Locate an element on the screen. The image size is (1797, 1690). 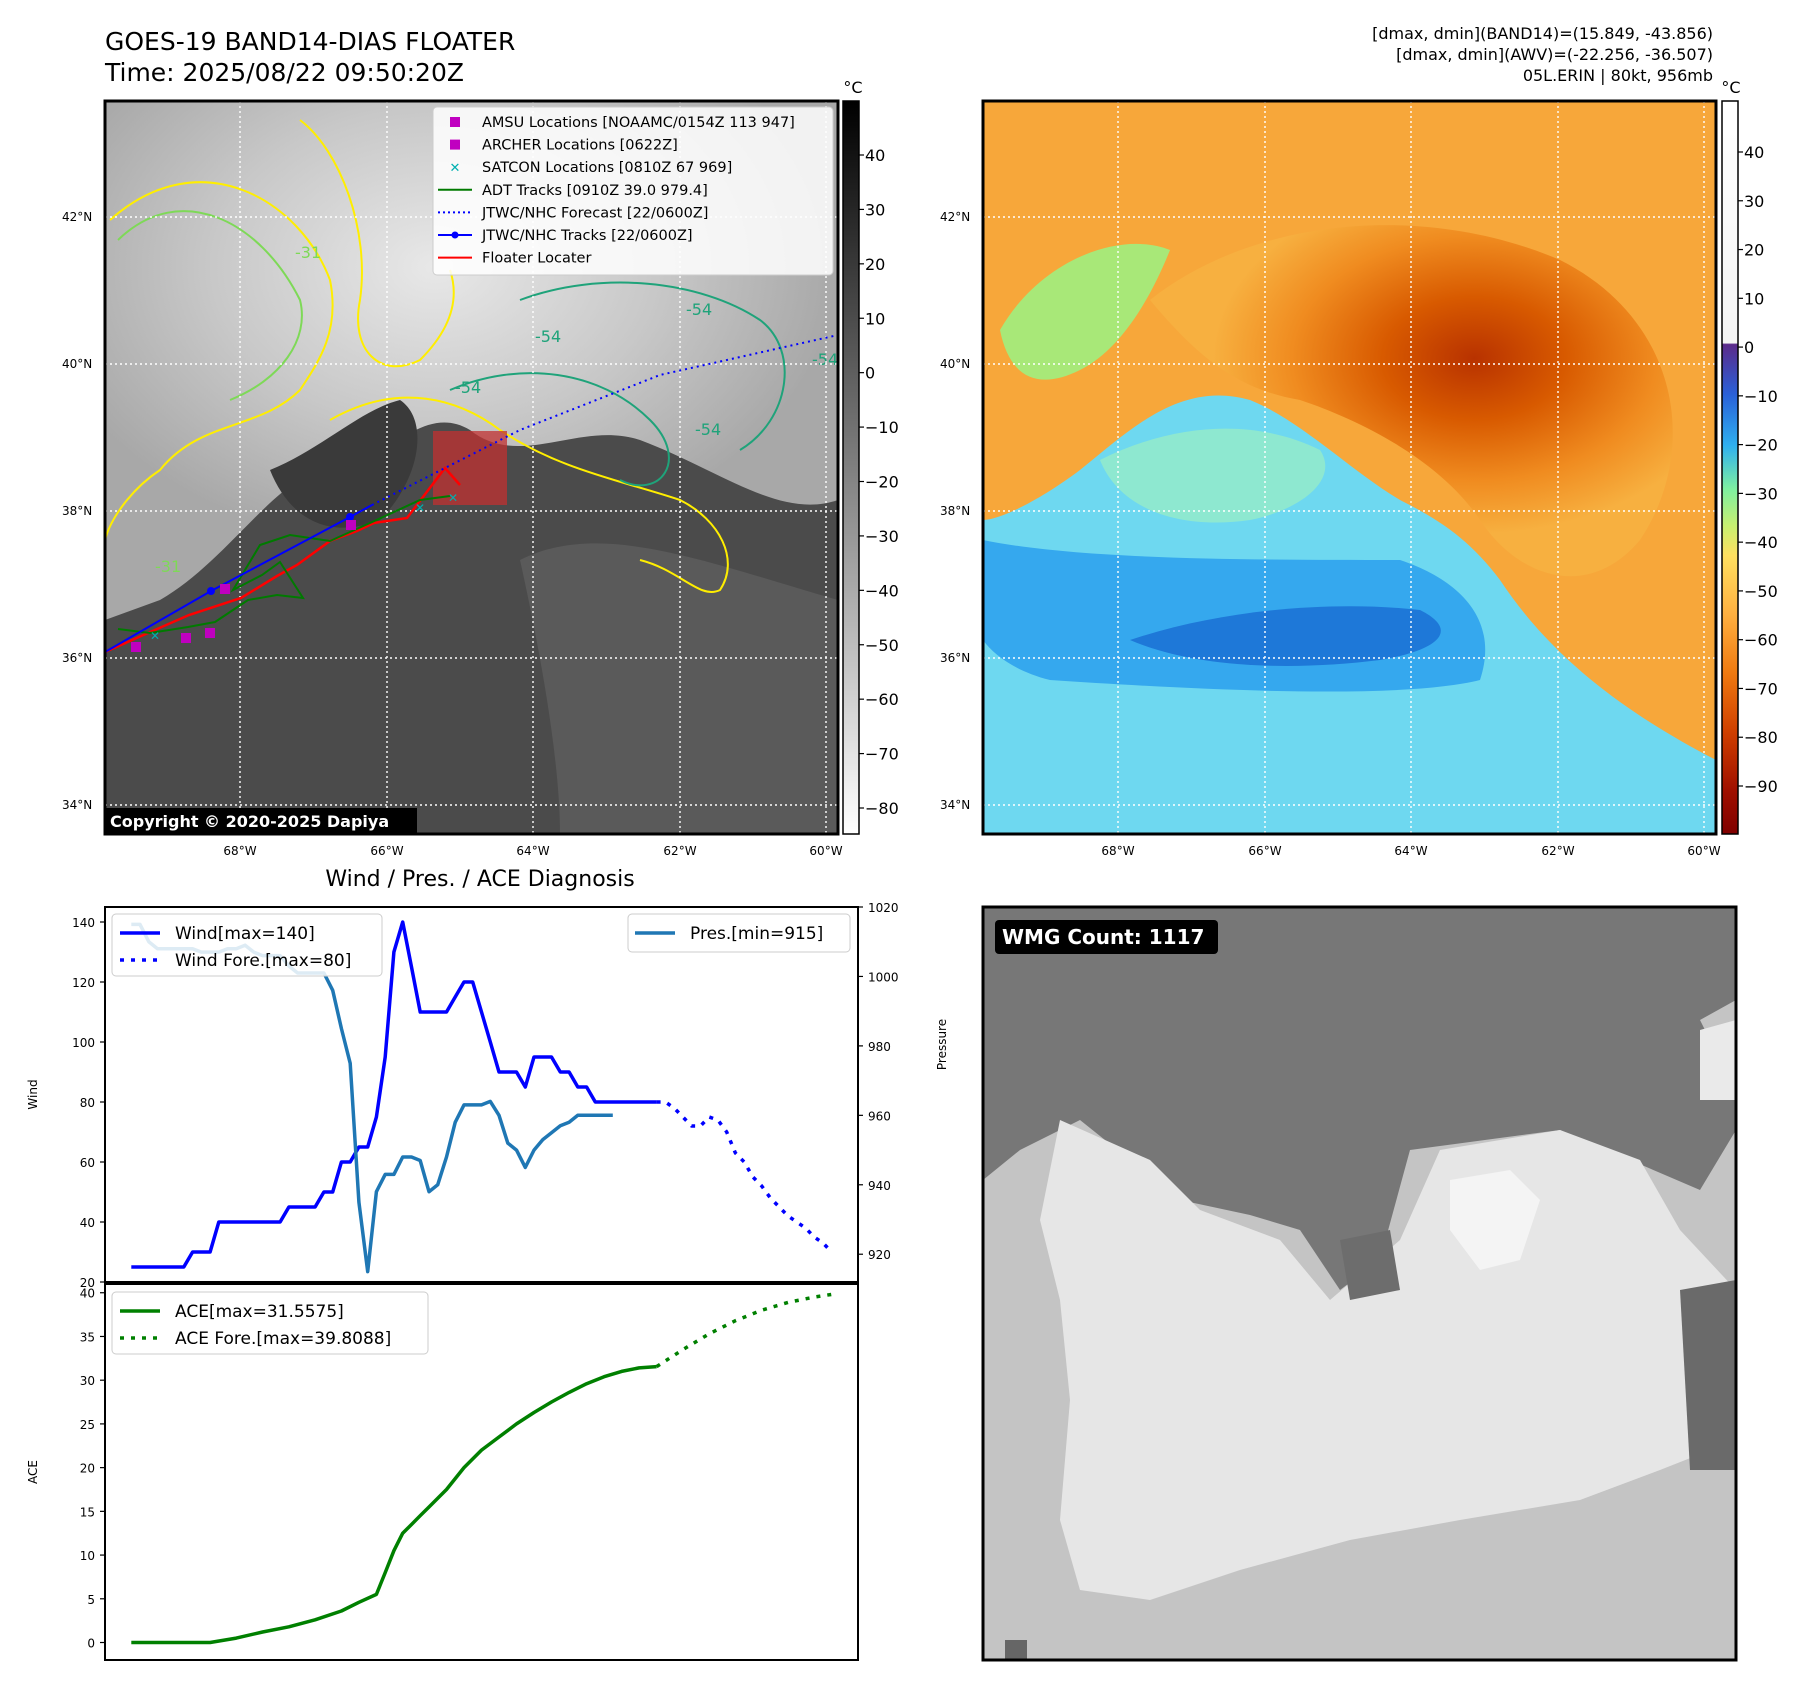
color-colorbar: °C 40 30 20 10 0 −10 −20 −30 −40 −50 −60 −70 −80 −90 is located at coordinates (1749, 456).